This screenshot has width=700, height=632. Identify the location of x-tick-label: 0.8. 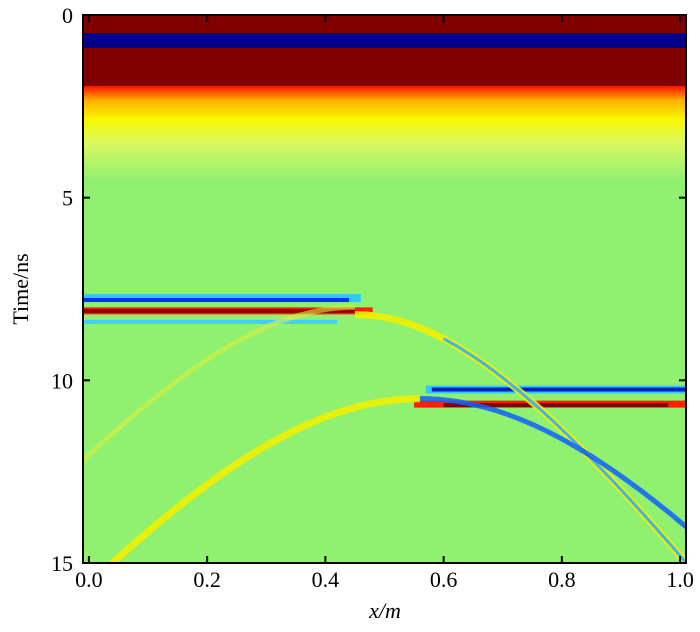
(562, 579).